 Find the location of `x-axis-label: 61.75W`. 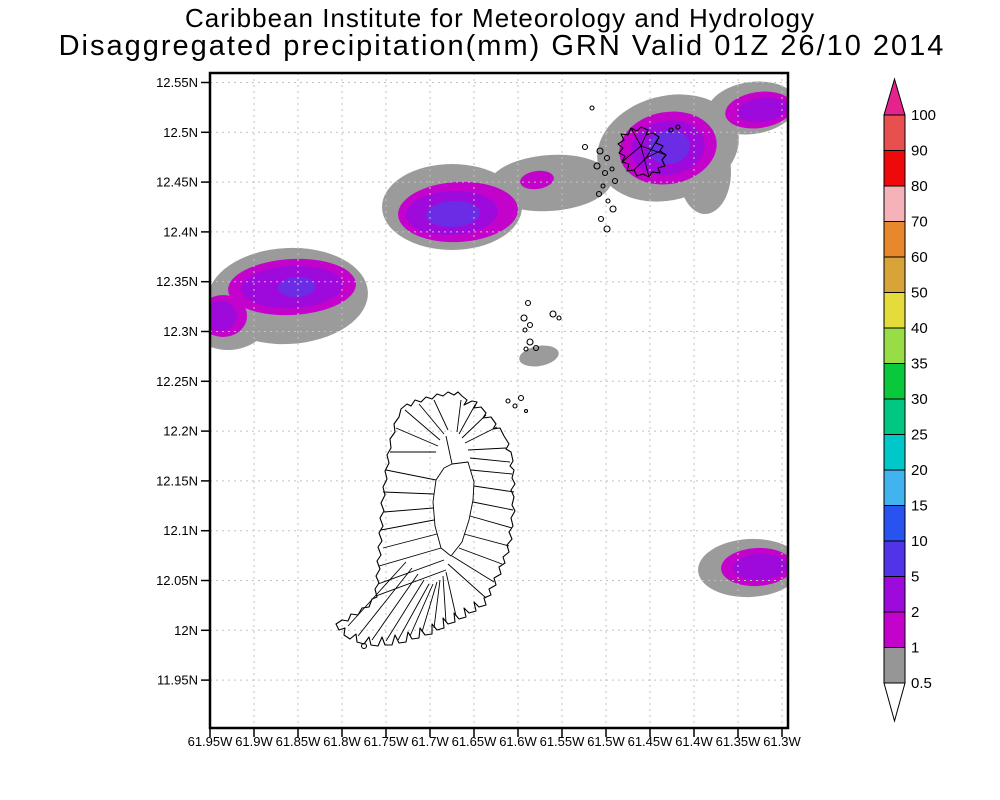

x-axis-label: 61.75W is located at coordinates (387, 741).